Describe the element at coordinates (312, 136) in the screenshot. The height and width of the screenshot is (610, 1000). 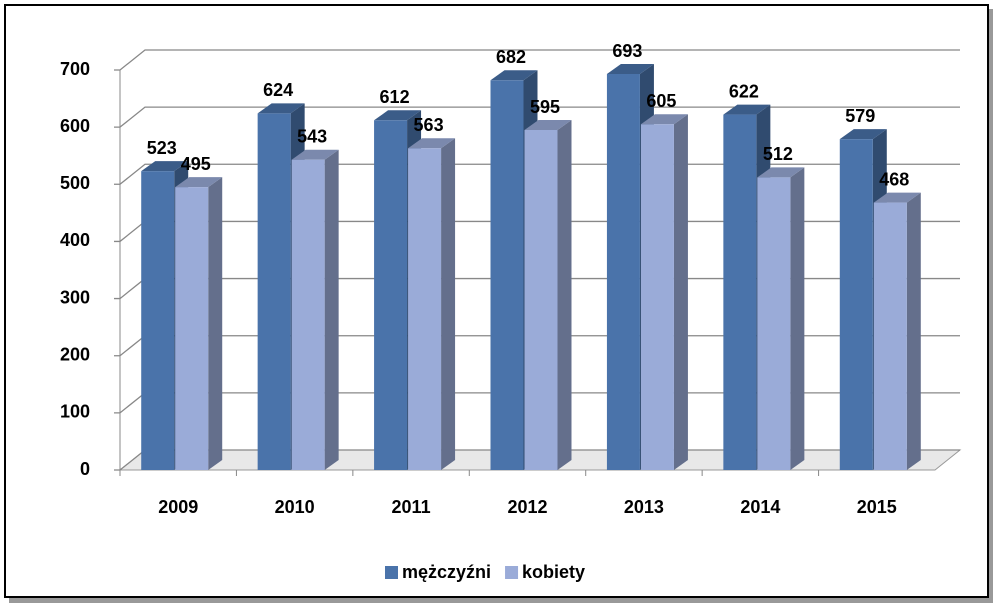
I see `data-label: 543` at that location.